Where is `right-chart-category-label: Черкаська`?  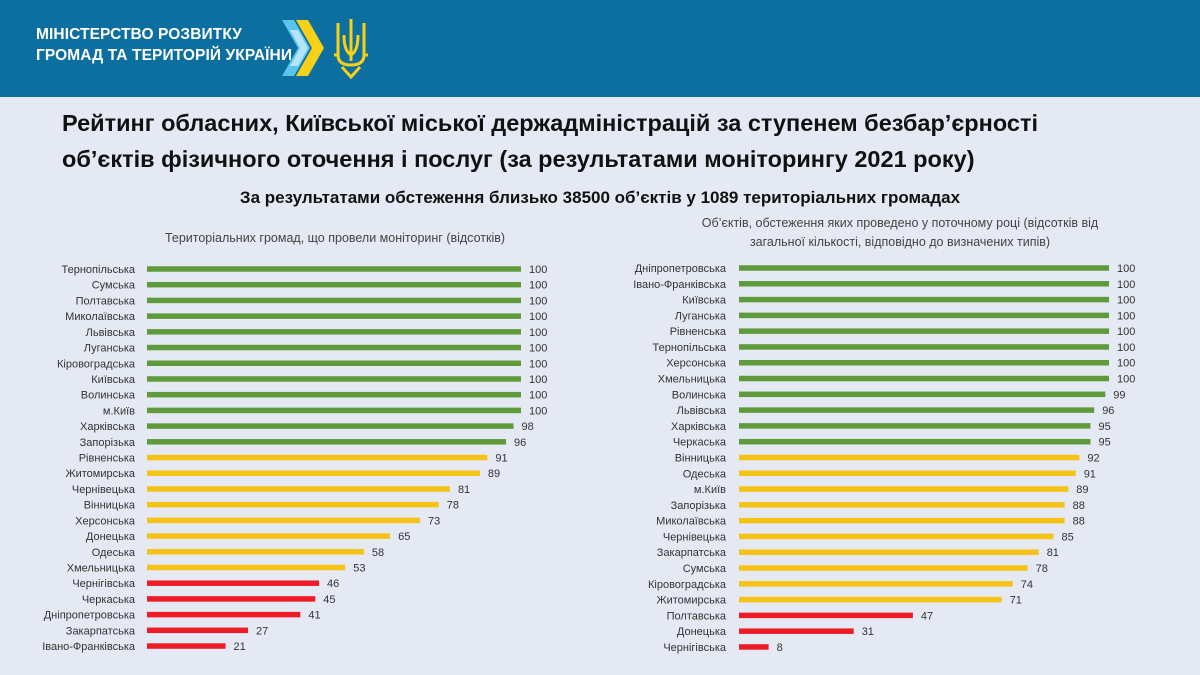
right-chart-category-label: Черкаська is located at coordinates (700, 443).